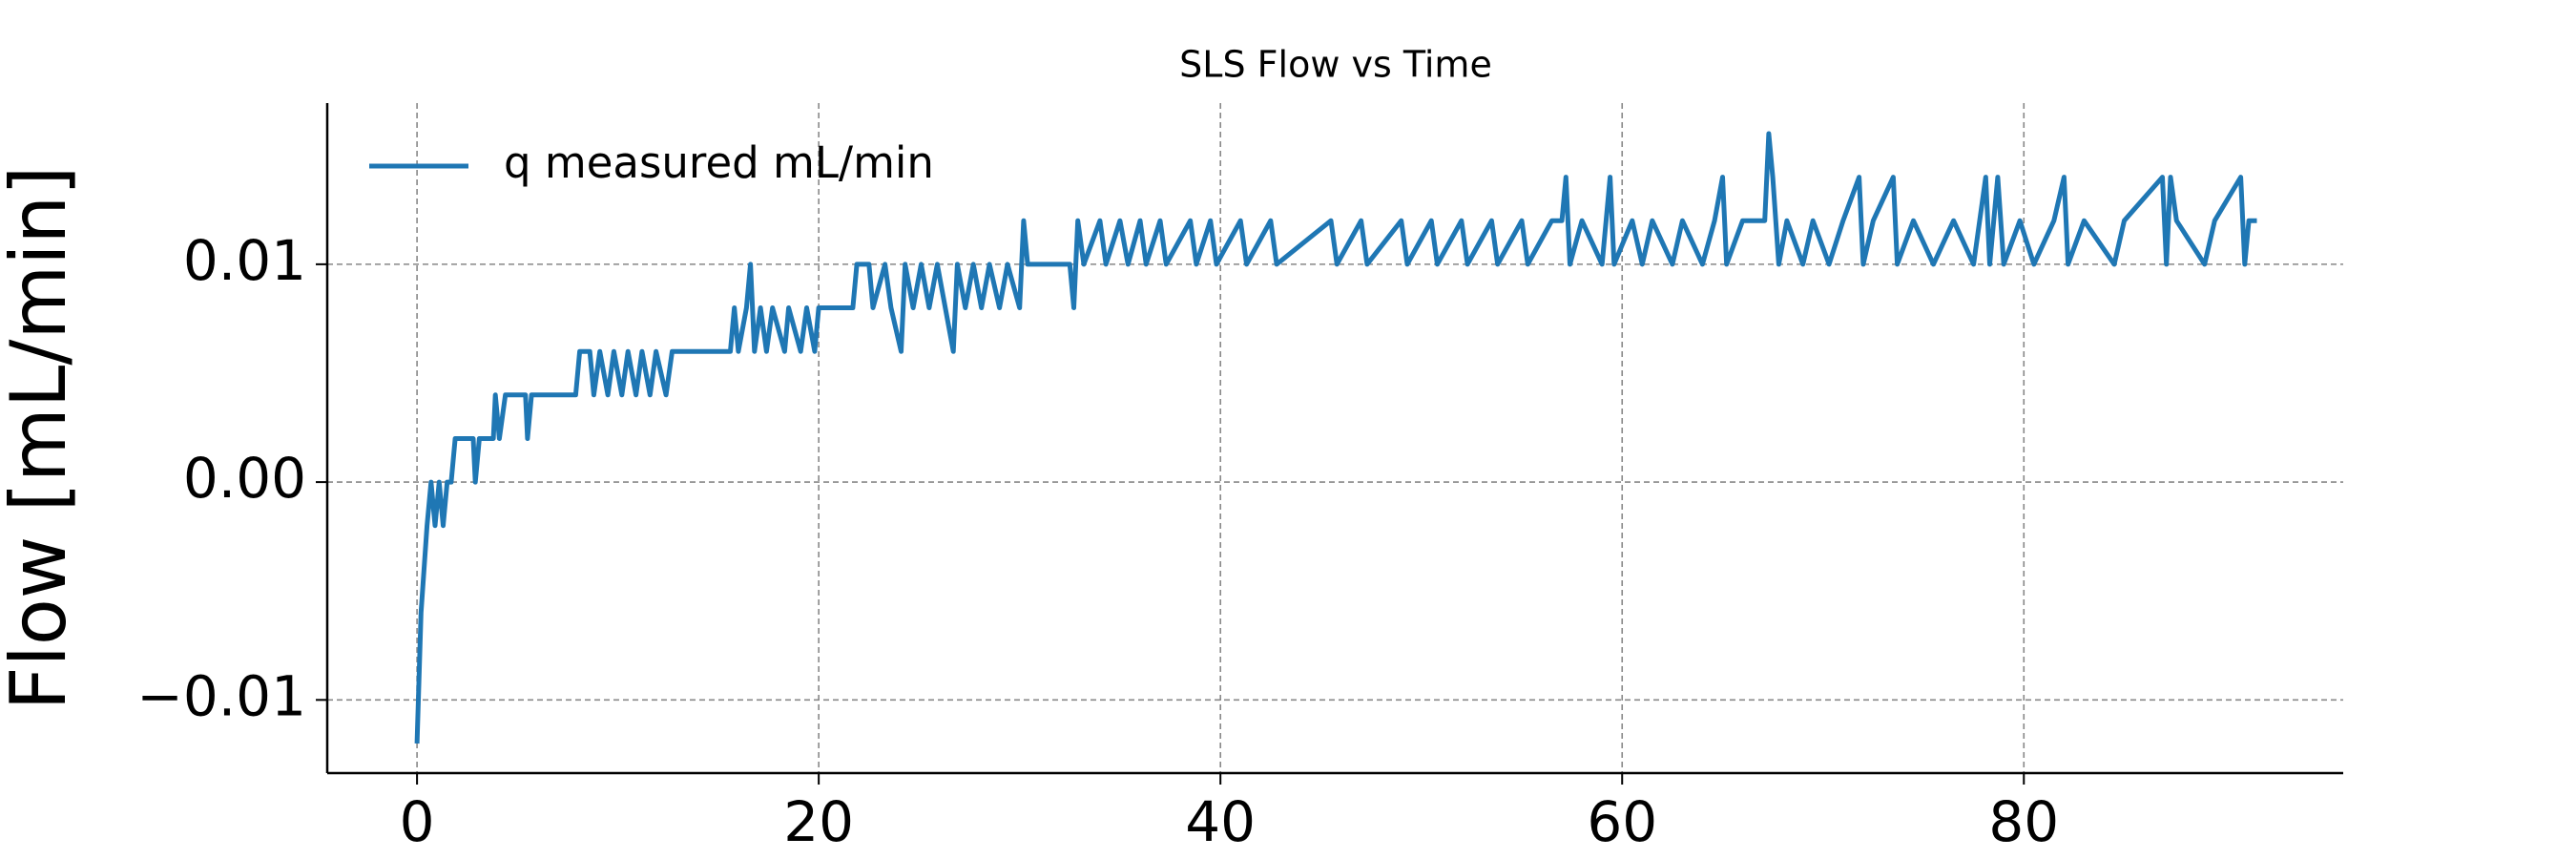 The height and width of the screenshot is (859, 2576). What do you see at coordinates (417, 821) in the screenshot?
I see `x-tick-label: 0` at bounding box center [417, 821].